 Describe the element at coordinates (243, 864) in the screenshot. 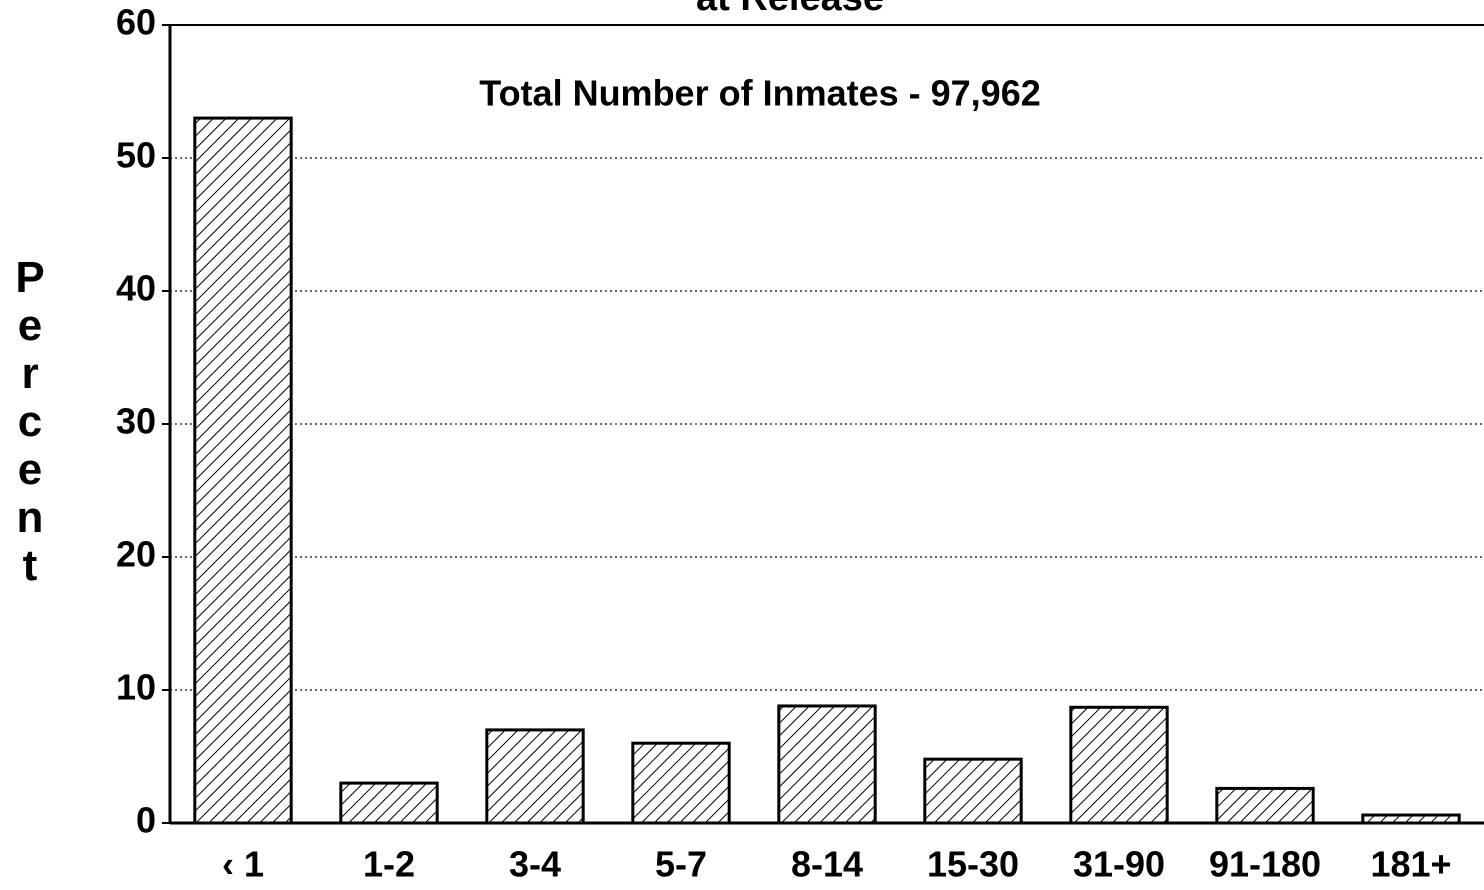

I see `x-tick-label: ‹ 1` at that location.